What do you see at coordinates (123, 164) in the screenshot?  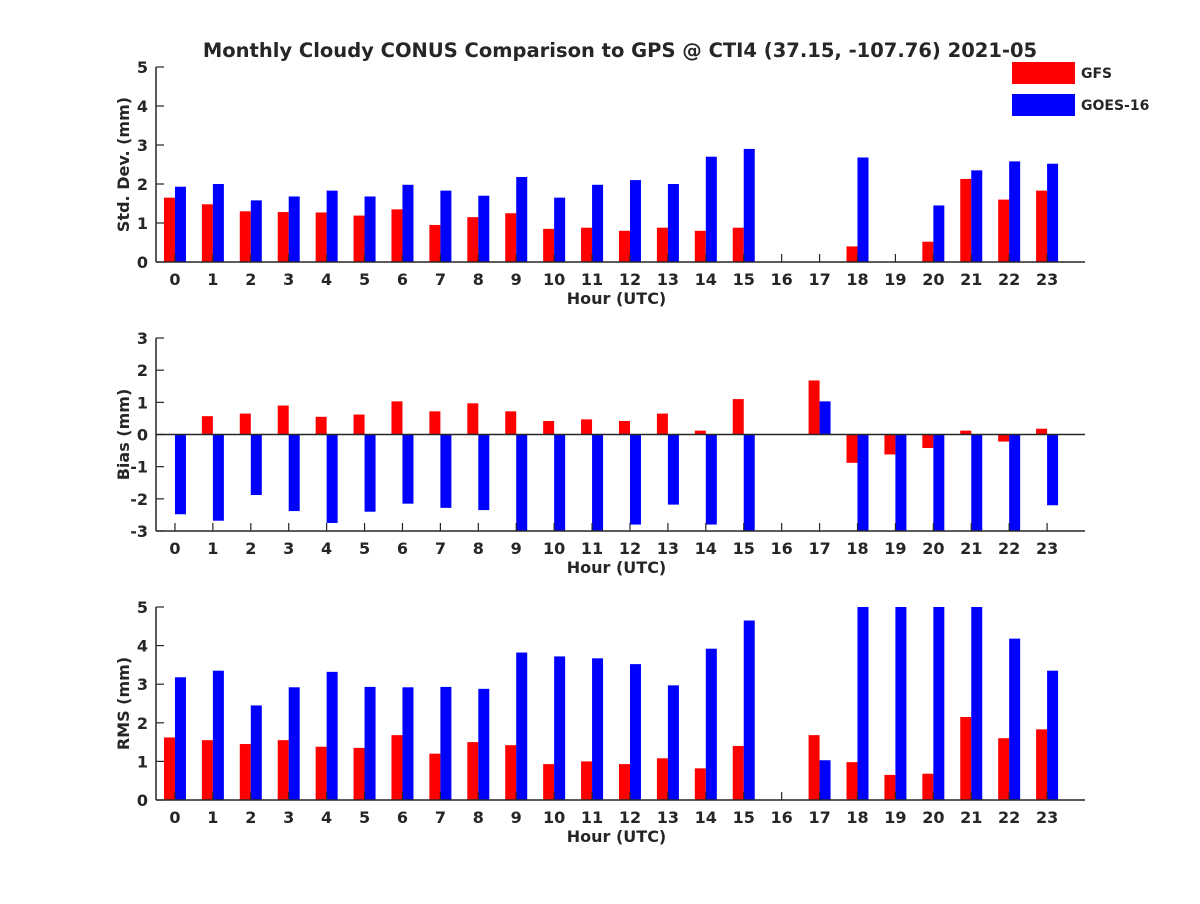 I see `y-axis-label: Std. Dev. (mm)` at bounding box center [123, 164].